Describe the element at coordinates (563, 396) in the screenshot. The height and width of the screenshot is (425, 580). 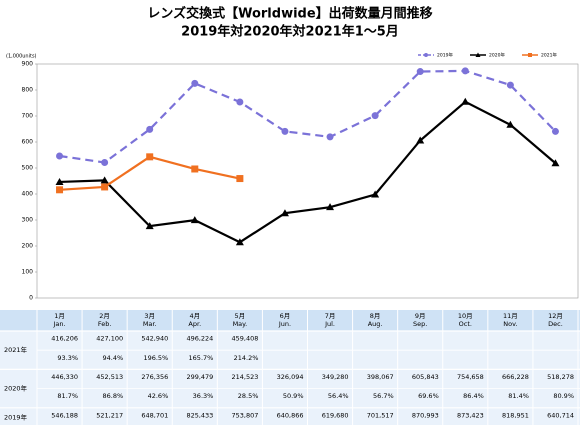
I see `table-yoy: 80.9%` at that location.